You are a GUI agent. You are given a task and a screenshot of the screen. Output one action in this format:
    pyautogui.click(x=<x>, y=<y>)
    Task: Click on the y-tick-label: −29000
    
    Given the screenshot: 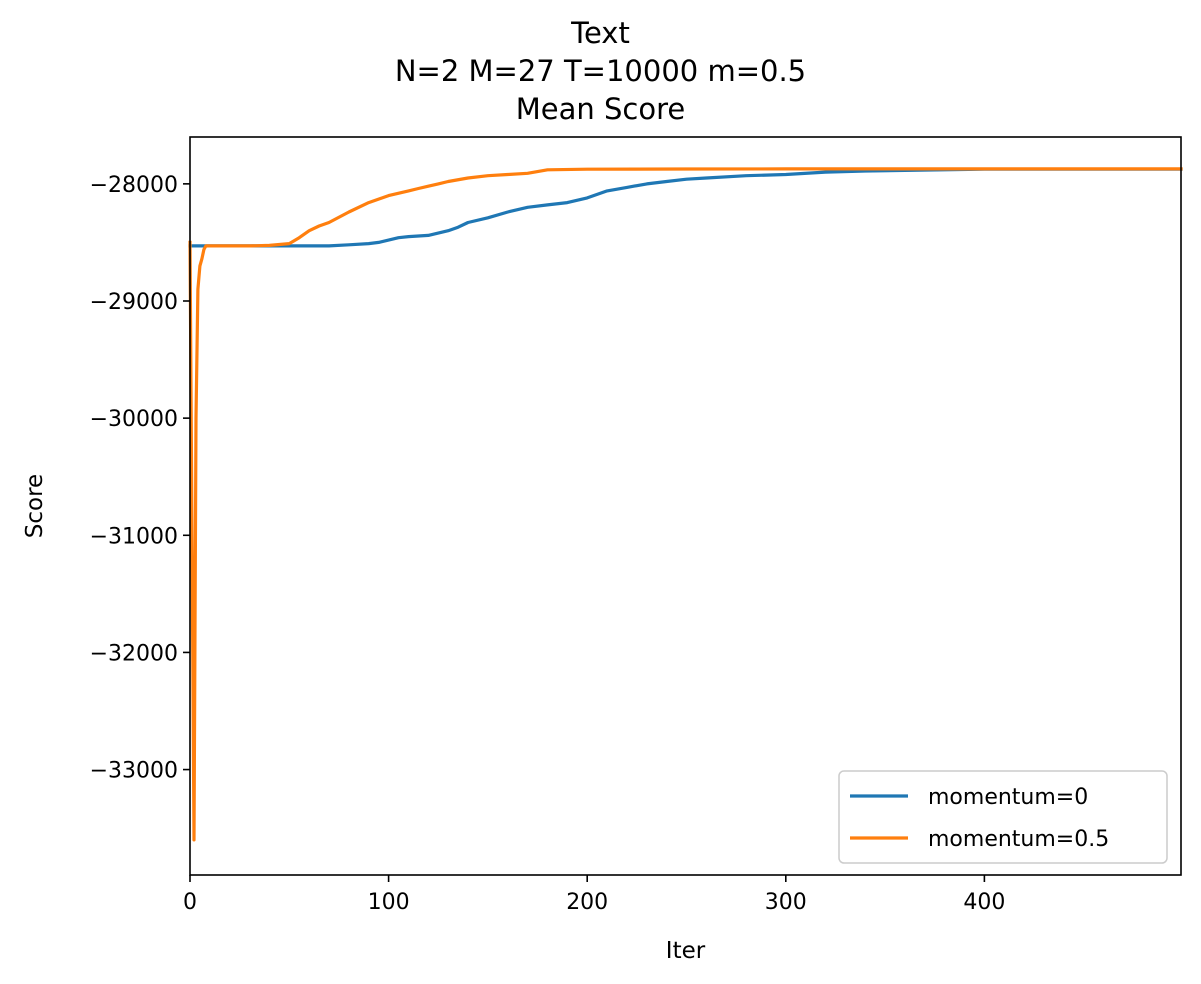 What is the action you would take?
    pyautogui.click(x=134, y=302)
    